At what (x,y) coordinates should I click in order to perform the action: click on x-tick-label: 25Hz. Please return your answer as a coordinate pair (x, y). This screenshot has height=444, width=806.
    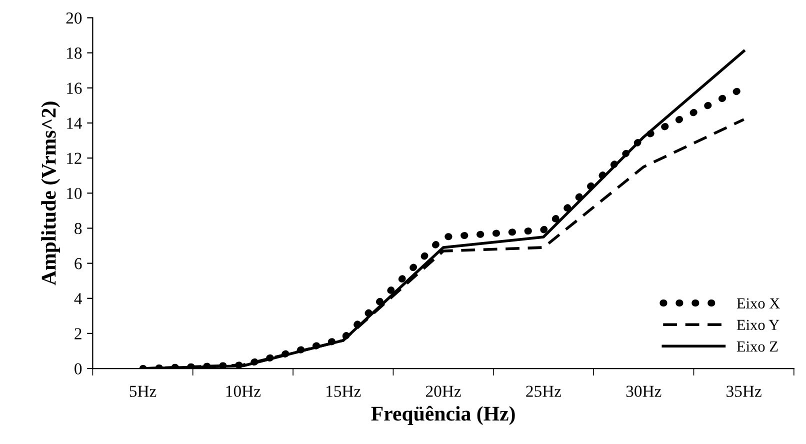
    Looking at the image, I should click on (544, 391).